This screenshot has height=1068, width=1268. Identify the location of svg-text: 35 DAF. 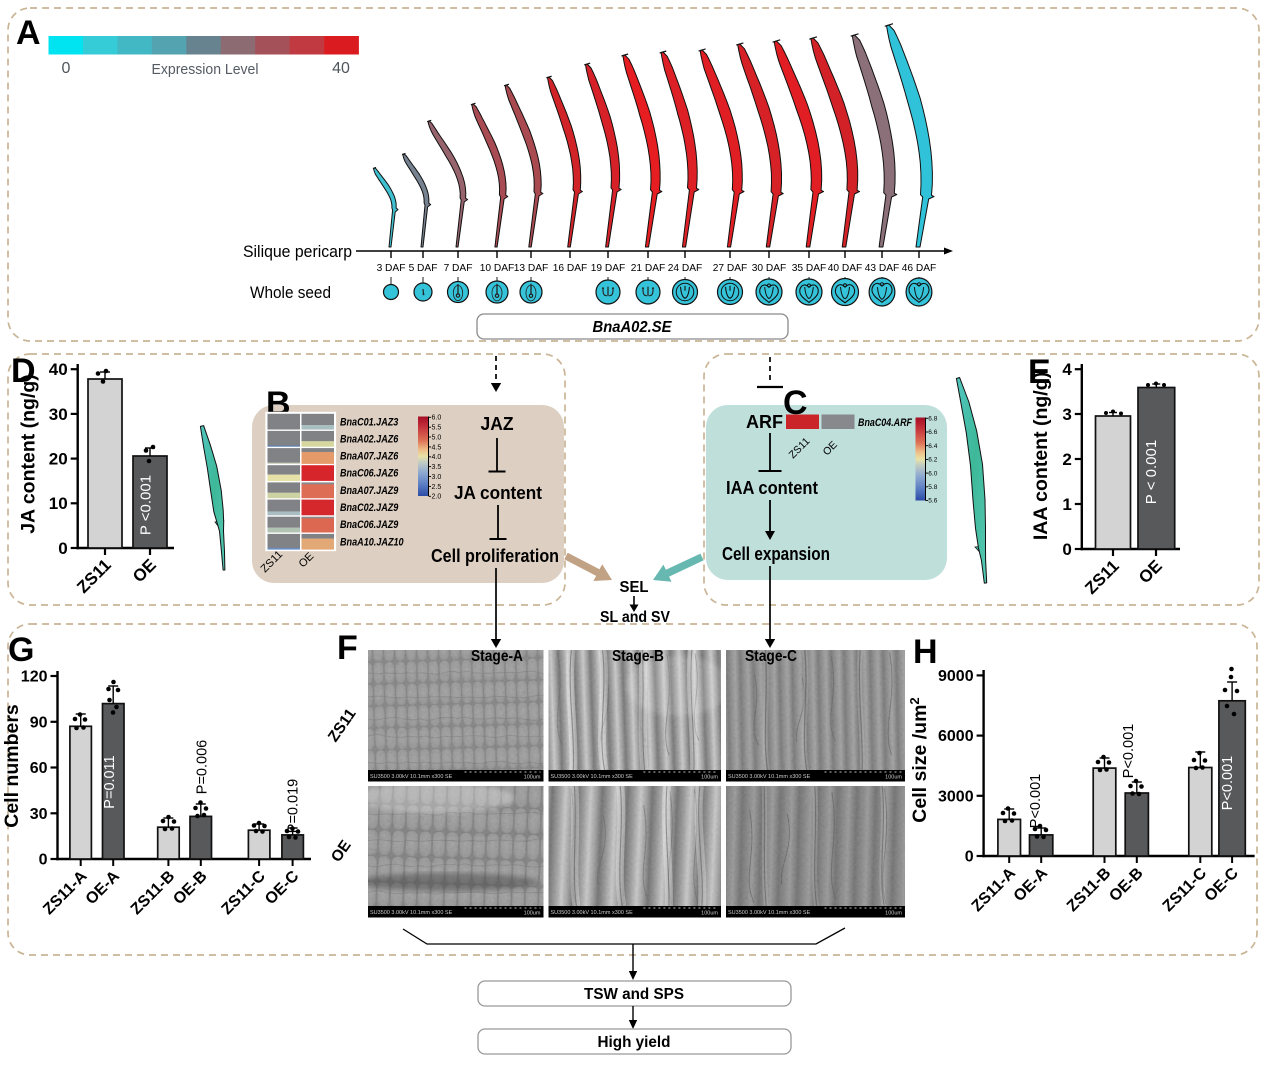
(809, 268).